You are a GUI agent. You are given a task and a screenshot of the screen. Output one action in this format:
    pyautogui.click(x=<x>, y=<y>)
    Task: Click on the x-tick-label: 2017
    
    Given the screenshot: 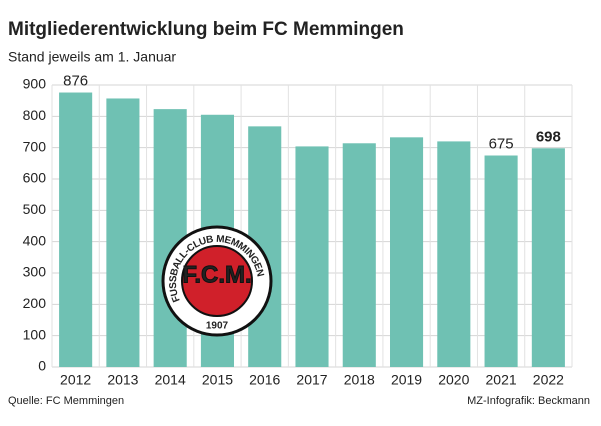 What is the action you would take?
    pyautogui.click(x=311, y=380)
    